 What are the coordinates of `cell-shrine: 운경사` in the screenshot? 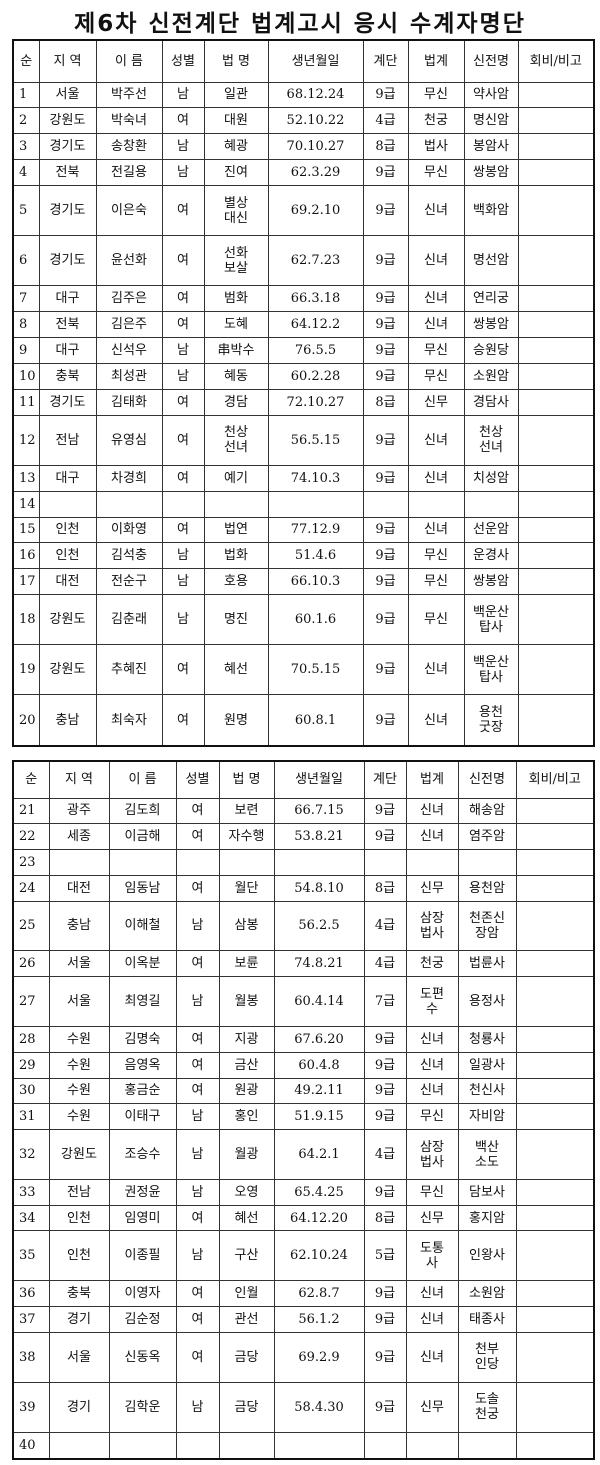 It's located at (491, 556).